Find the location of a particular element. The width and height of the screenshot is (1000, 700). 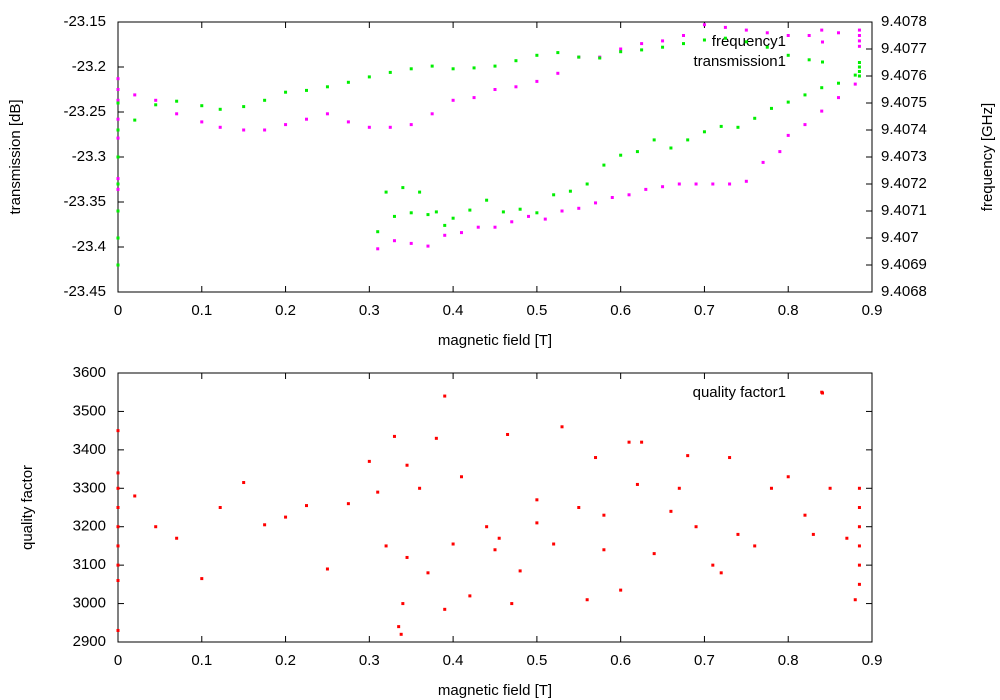

y2-tick-label: 9.4076 is located at coordinates (904, 75).